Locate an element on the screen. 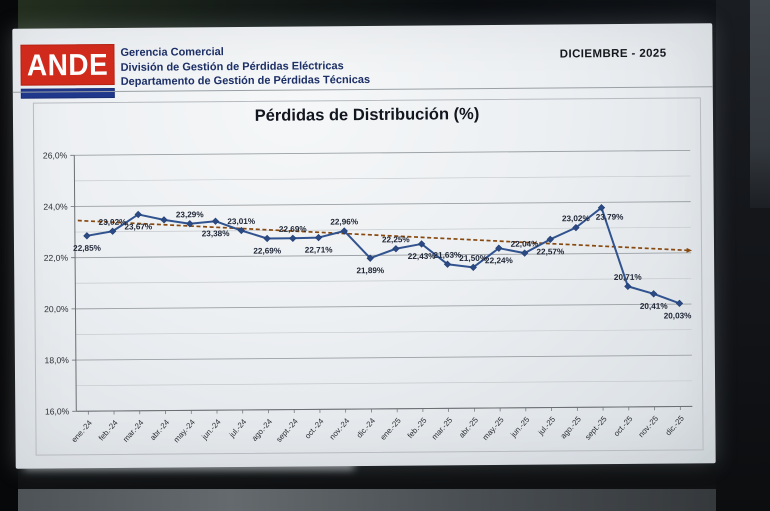 This screenshot has width=770, height=511. x-tick-label: jul.-25 is located at coordinates (547, 425).